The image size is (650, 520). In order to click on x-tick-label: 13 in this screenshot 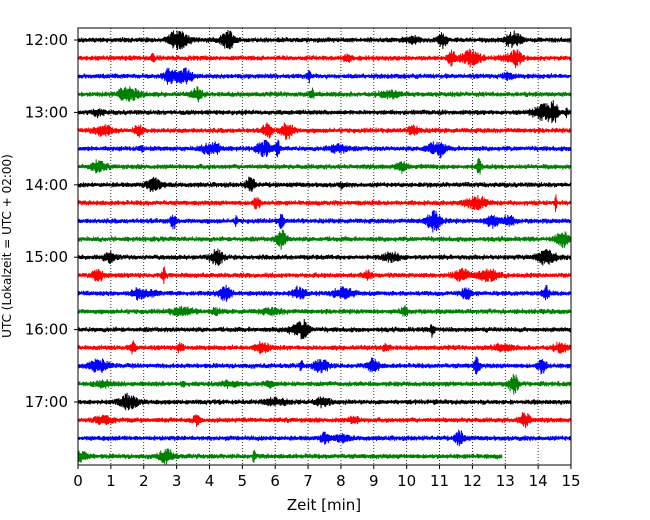, I will do `click(505, 481)`.